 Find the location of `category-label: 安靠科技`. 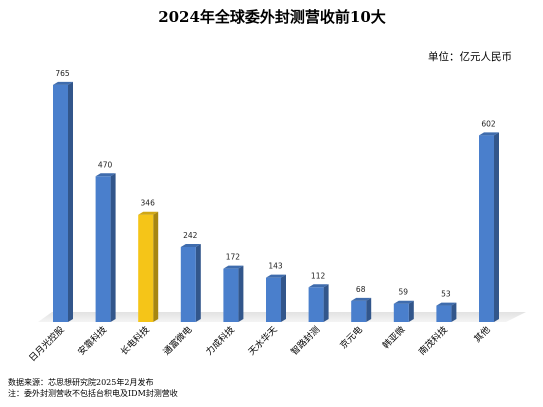

category-label: 安靠科技 is located at coordinates (92, 341).